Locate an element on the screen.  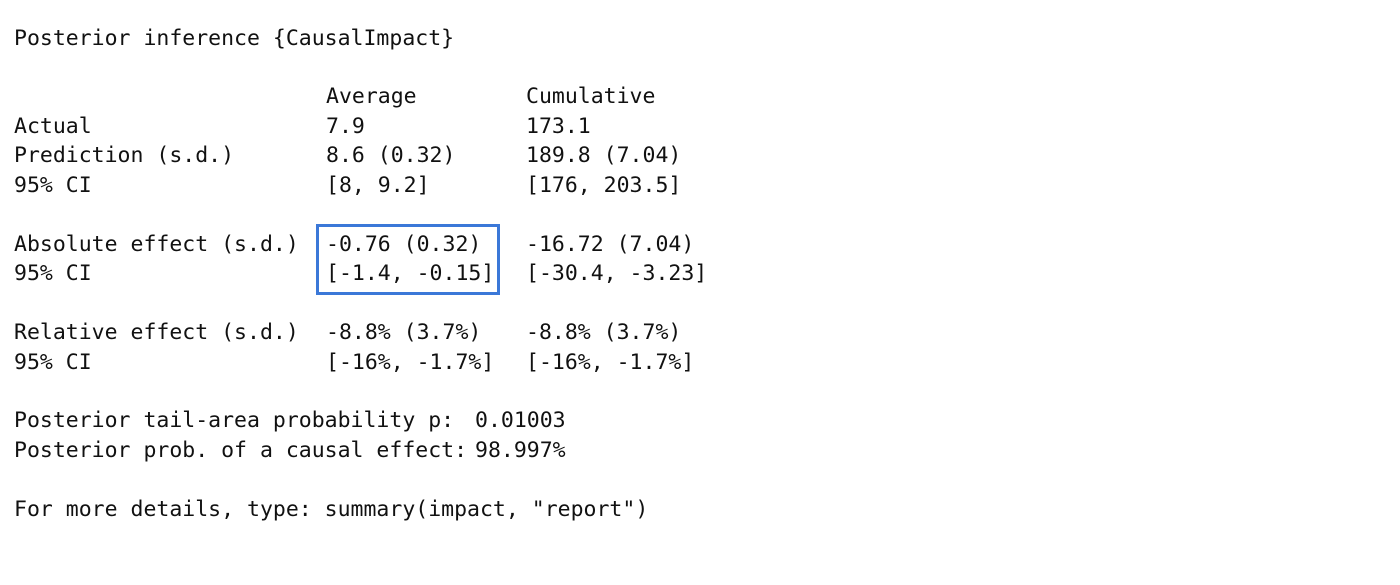
report-title: Posterior inference {CausalImpact} is located at coordinates (234, 38).